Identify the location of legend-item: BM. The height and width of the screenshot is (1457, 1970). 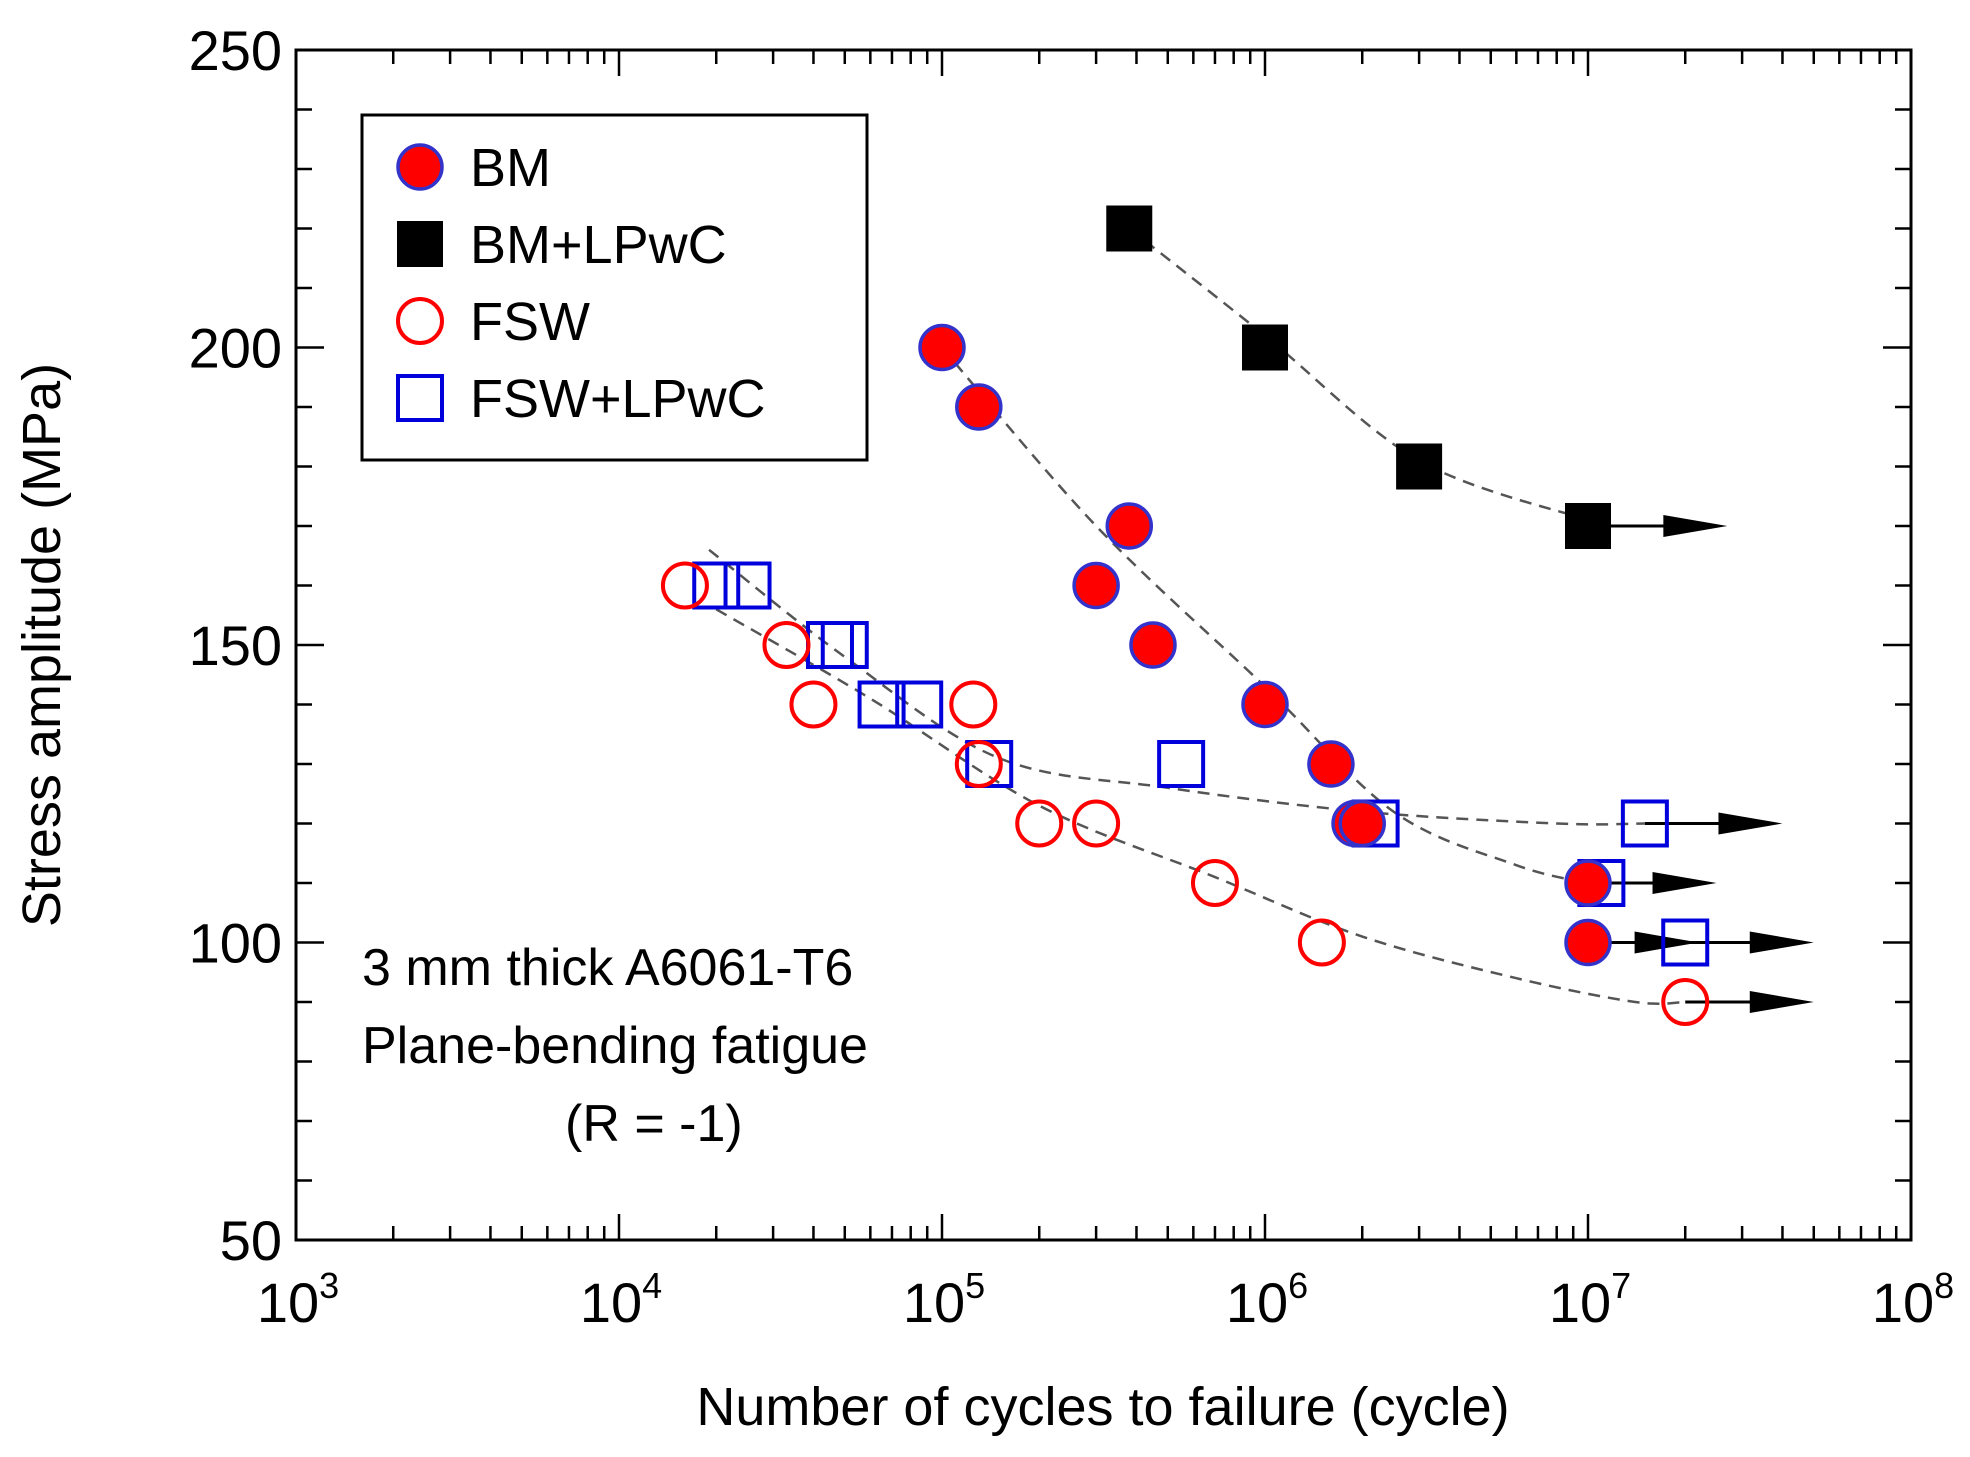
(473, 168).